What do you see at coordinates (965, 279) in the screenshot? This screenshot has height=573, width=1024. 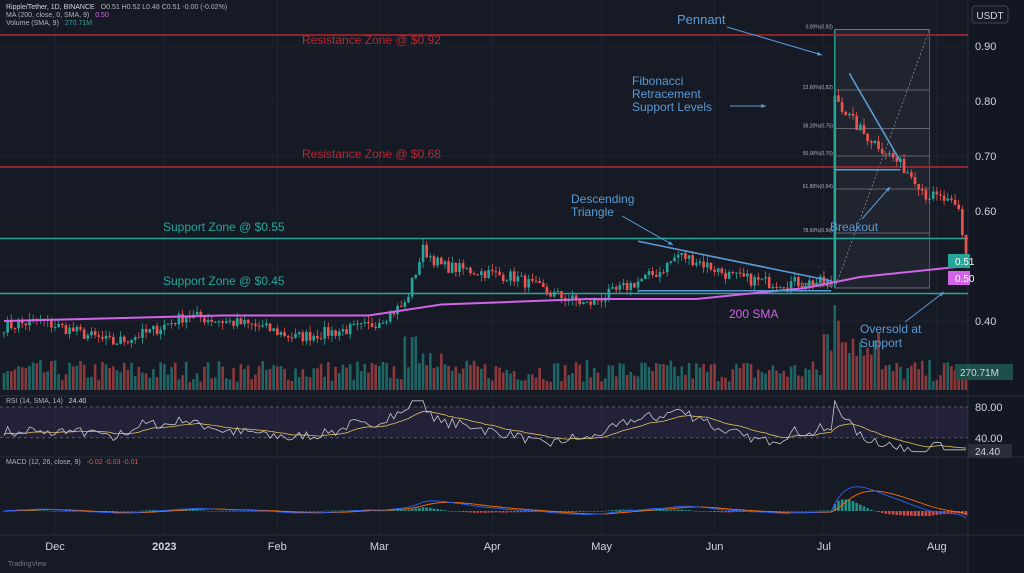 I see `sma-badge-text: 0.50` at bounding box center [965, 279].